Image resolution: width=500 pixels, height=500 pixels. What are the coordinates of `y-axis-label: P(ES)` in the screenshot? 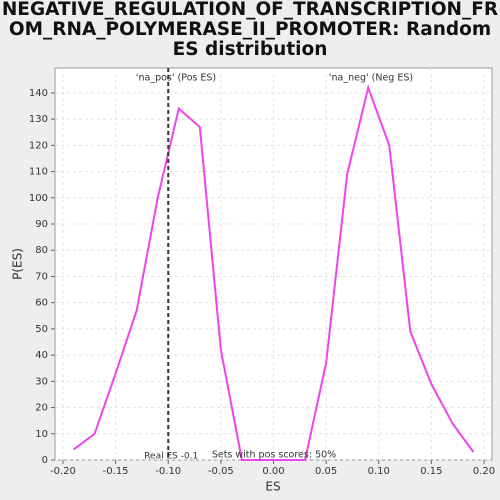 It's located at (18, 264).